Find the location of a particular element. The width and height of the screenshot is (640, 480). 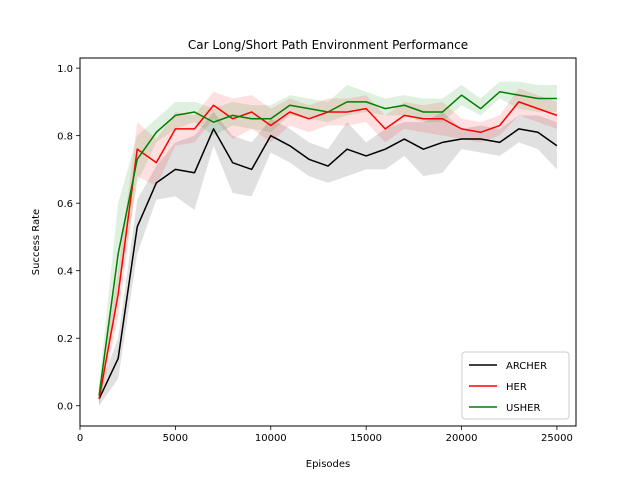

y-tick-label: 1.0 is located at coordinates (65, 69).